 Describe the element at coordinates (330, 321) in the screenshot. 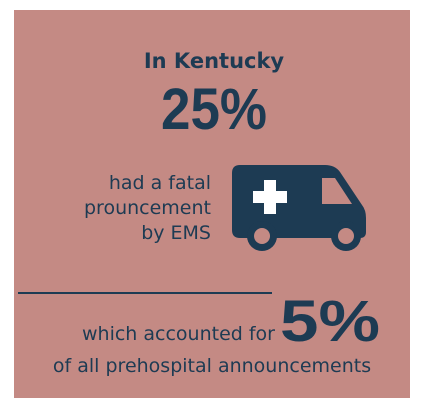

I see `stat-value: 5%` at that location.